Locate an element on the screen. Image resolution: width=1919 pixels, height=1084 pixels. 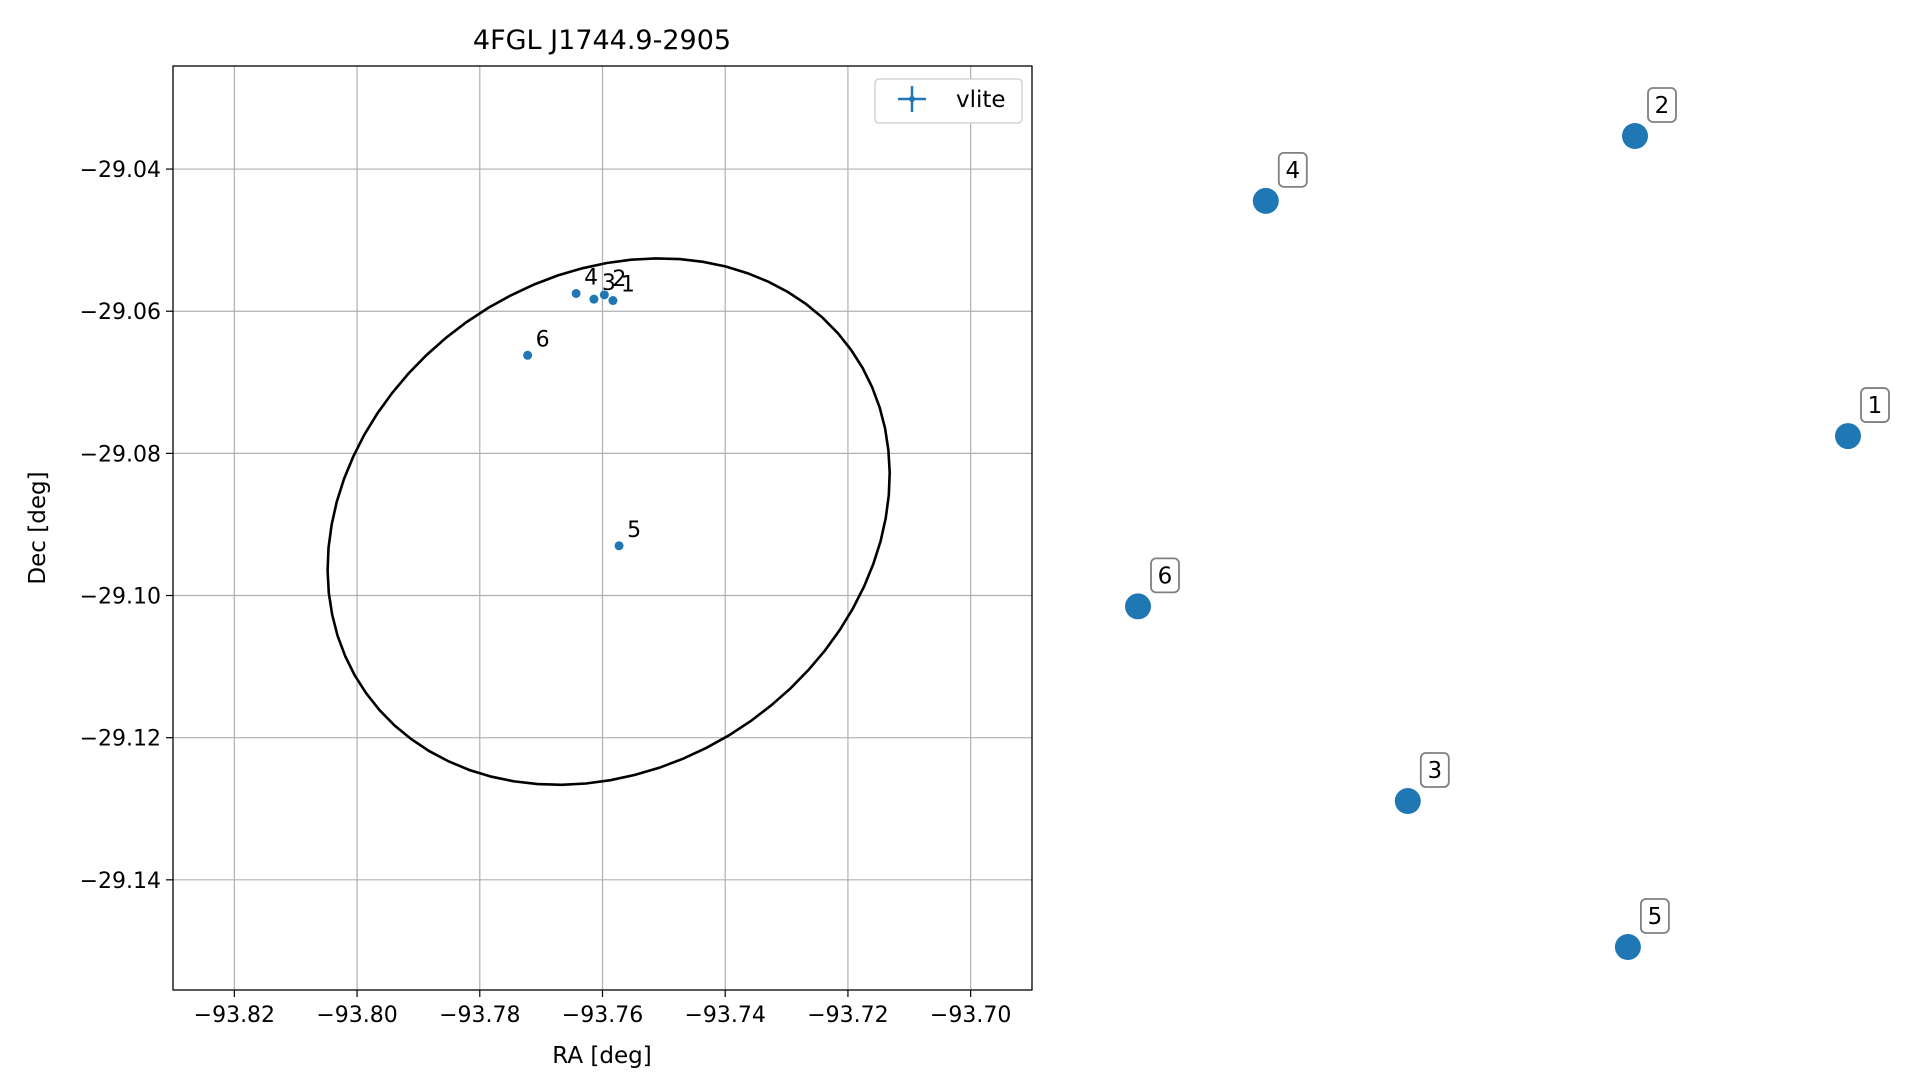
legend-marker-icon is located at coordinates (912, 99).